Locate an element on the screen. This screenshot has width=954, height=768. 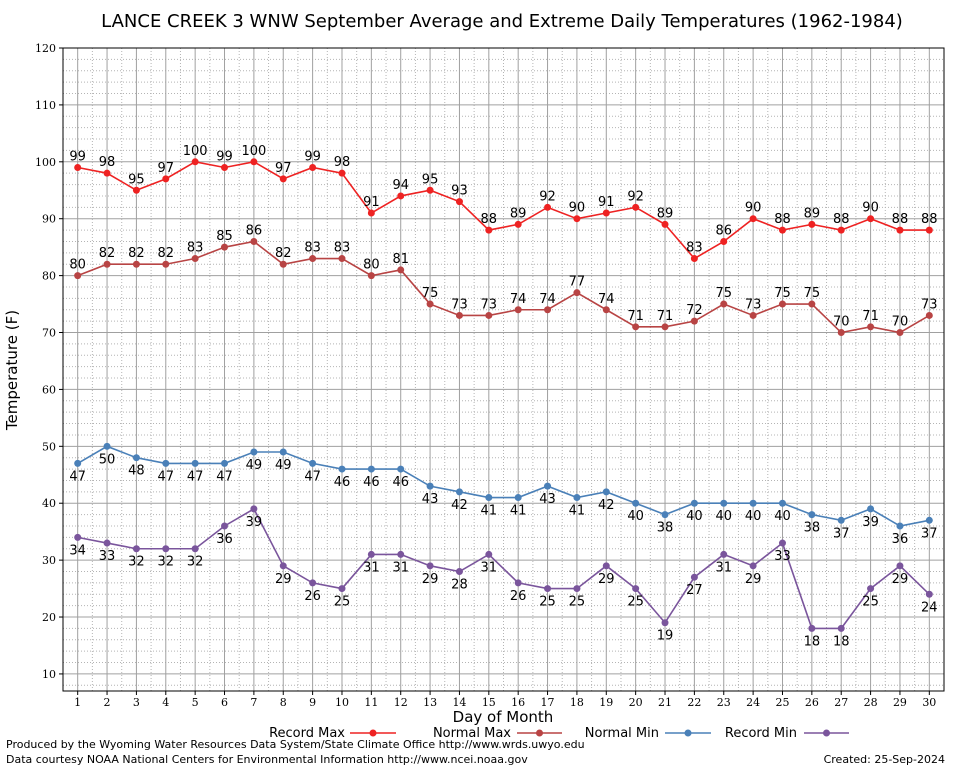
record-max-data-label: 90 is located at coordinates (870, 208).